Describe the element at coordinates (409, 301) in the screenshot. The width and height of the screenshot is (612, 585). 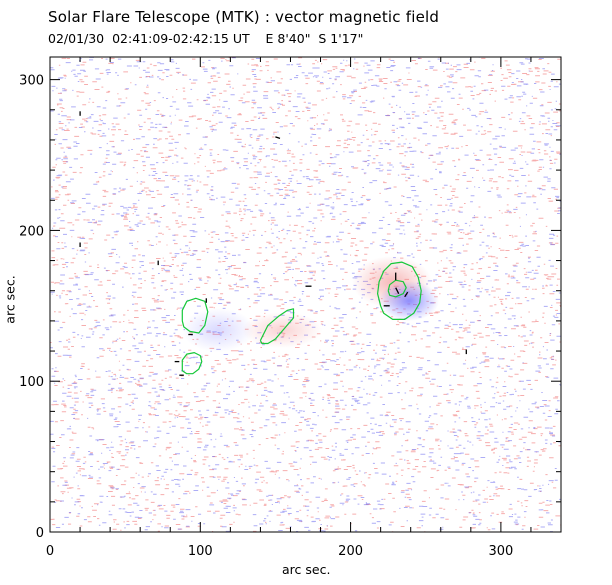
I see `negative-region-sunspot` at that location.